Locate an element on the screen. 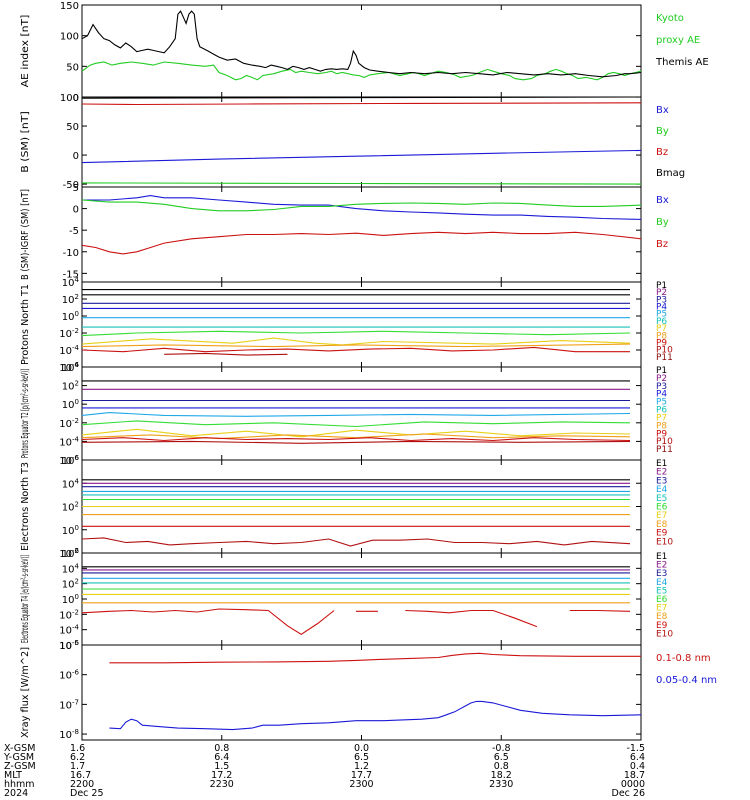  x-row-value: -1.5 is located at coordinates (635, 748).